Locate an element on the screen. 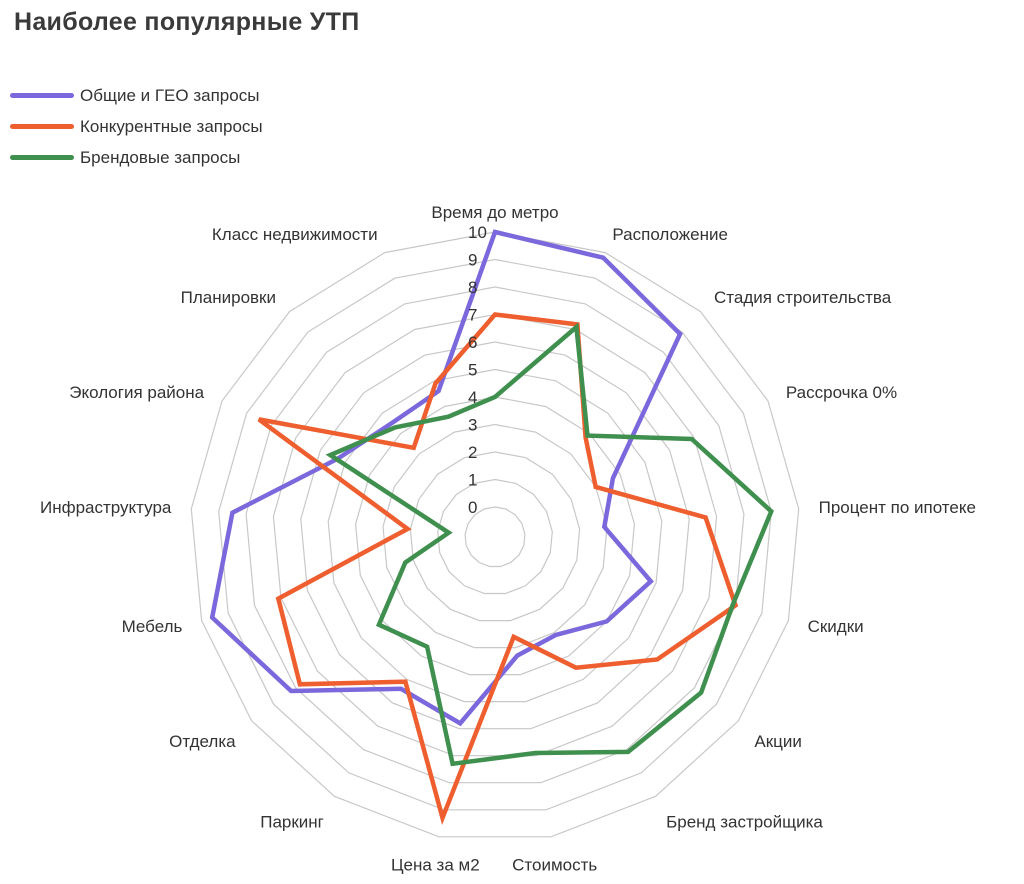 Image resolution: width=1024 pixels, height=884 pixels. category-label: Время до метро is located at coordinates (494, 212).